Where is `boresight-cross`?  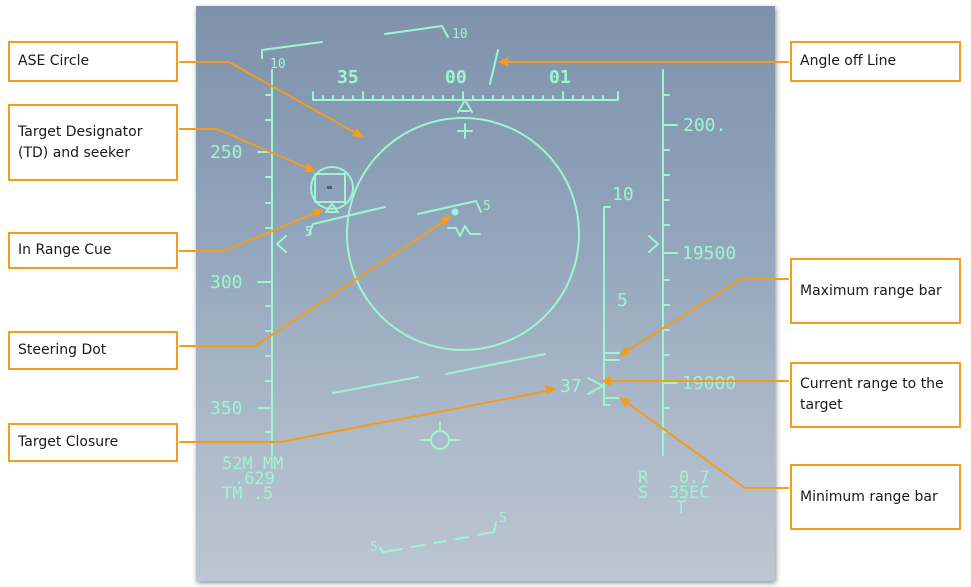
boresight-cross is located at coordinates (465, 131).